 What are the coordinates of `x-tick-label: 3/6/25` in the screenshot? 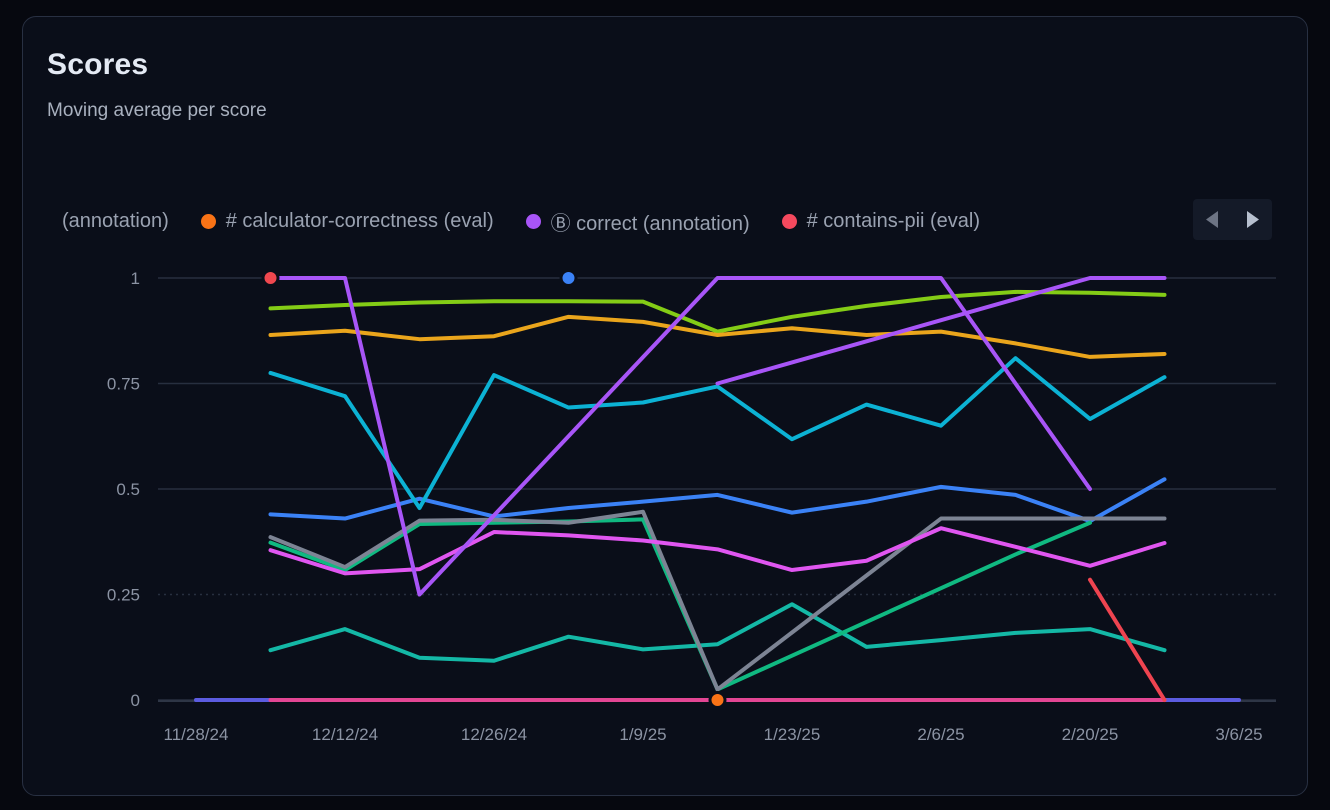 It's located at (1238, 734).